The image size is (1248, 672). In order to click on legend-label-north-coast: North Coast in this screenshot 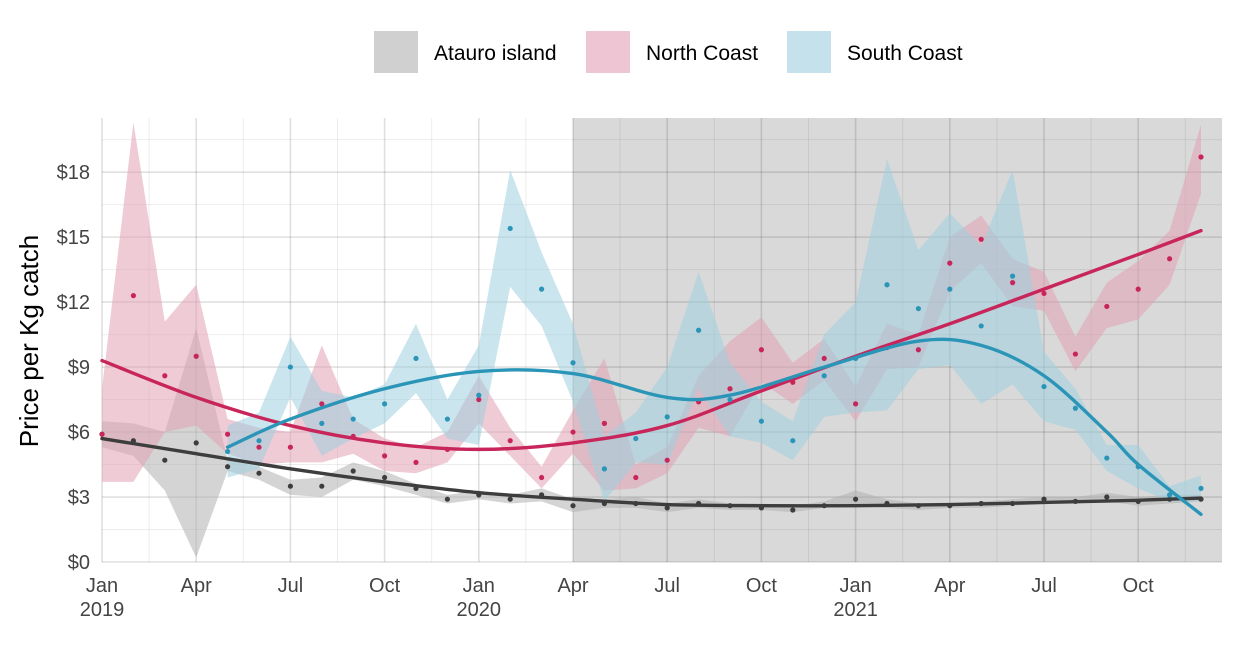, I will do `click(702, 53)`.